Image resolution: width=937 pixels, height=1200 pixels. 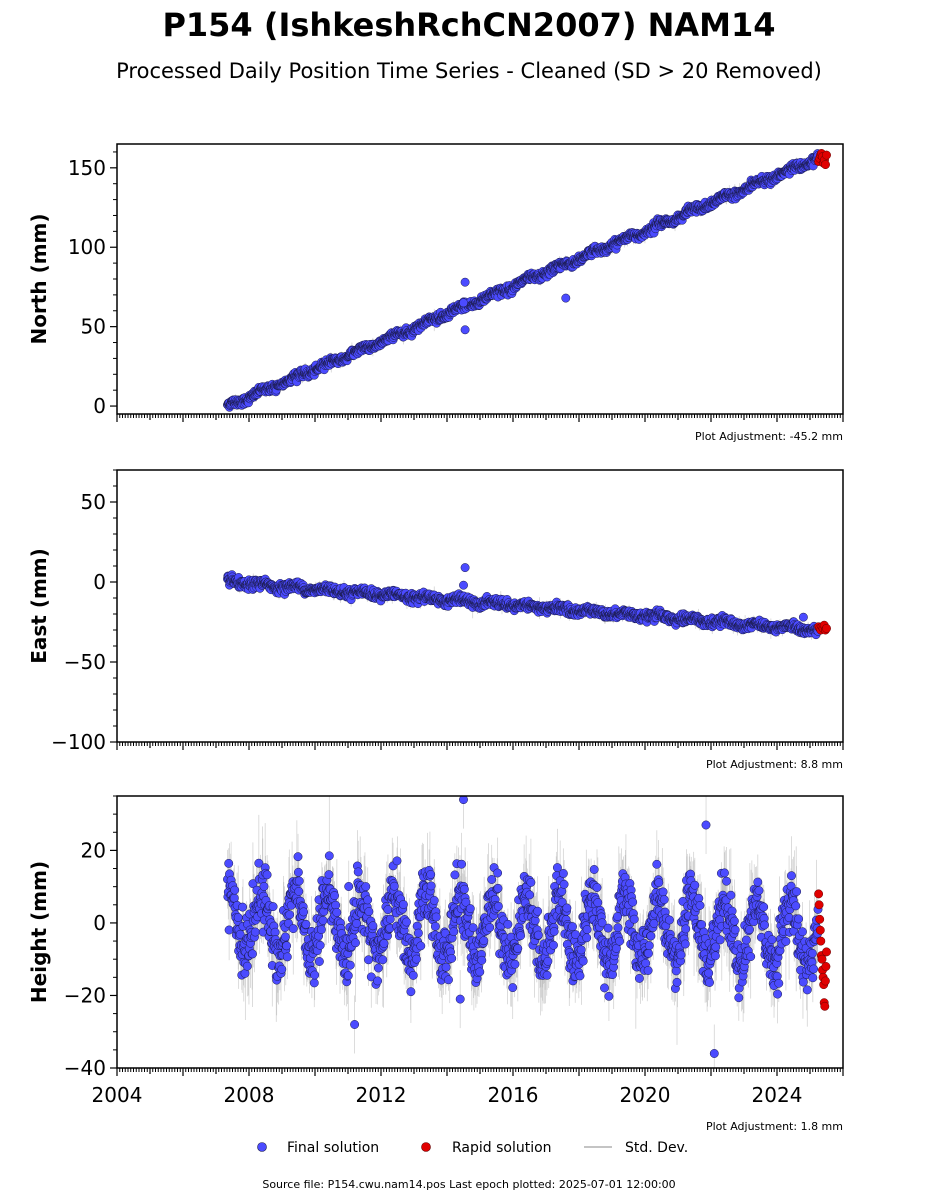 What do you see at coordinates (523, 927) in the screenshot?
I see `final-solution-points` at bounding box center [523, 927].